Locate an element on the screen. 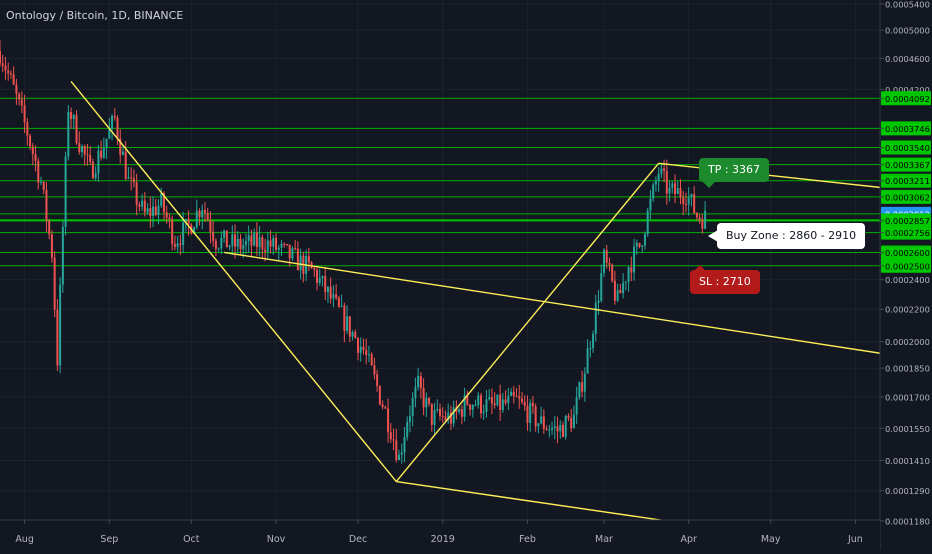  buy-zone-label: Buy Zone : 2860 - 2910 is located at coordinates (791, 236).